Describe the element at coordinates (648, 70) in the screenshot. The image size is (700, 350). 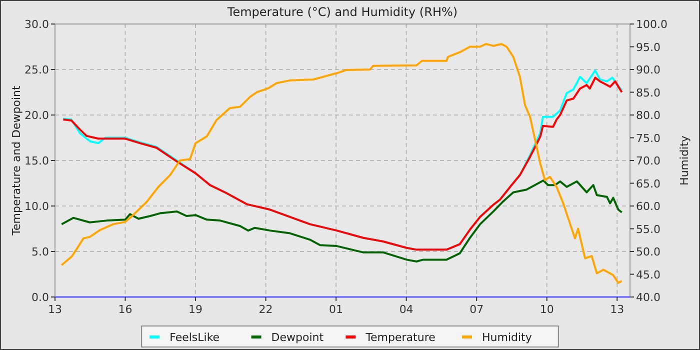
I see `y2-tick-label: 90.0` at that location.